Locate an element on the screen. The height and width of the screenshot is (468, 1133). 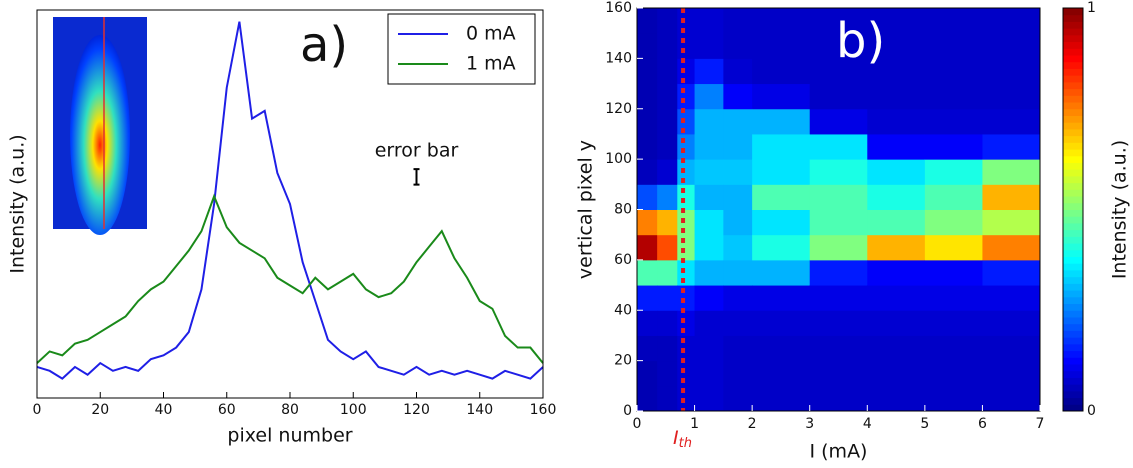
y-tick-label: 120 is located at coordinates (618, 109).